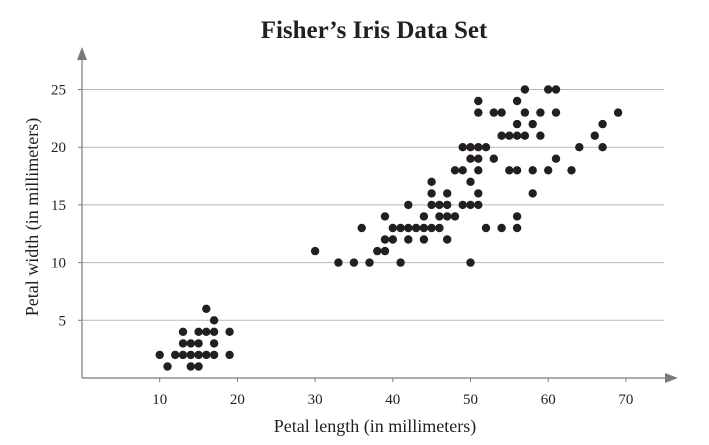 The height and width of the screenshot is (445, 709). Describe the element at coordinates (470, 400) in the screenshot. I see `x-tick-label: 50` at that location.